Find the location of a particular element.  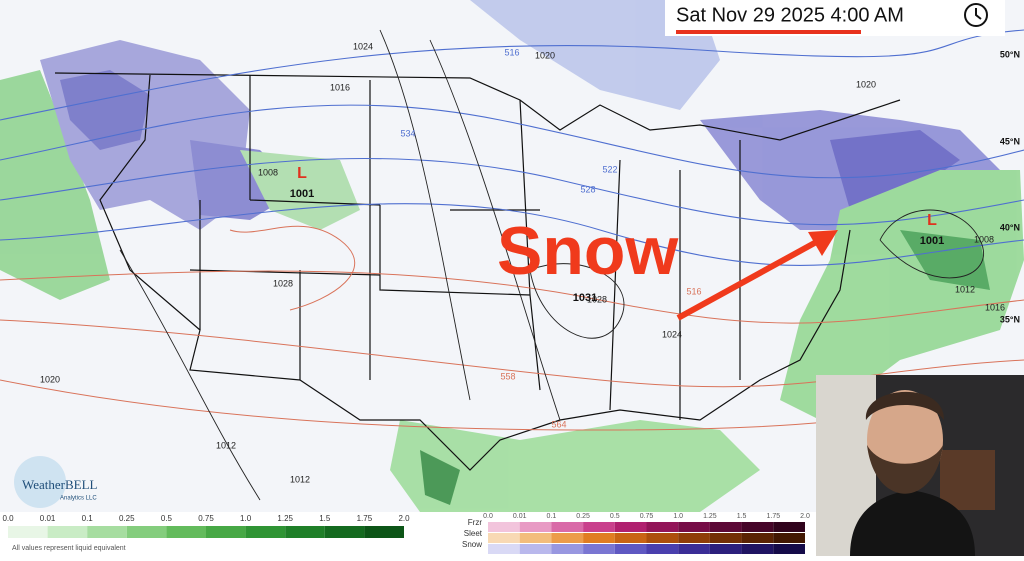

rain-tick: 0.75 is located at coordinates (206, 518).